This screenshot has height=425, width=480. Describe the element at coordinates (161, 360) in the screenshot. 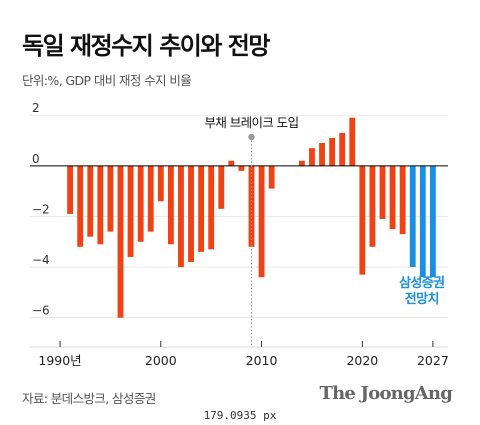

I see `x-tick-label: 2000` at that location.